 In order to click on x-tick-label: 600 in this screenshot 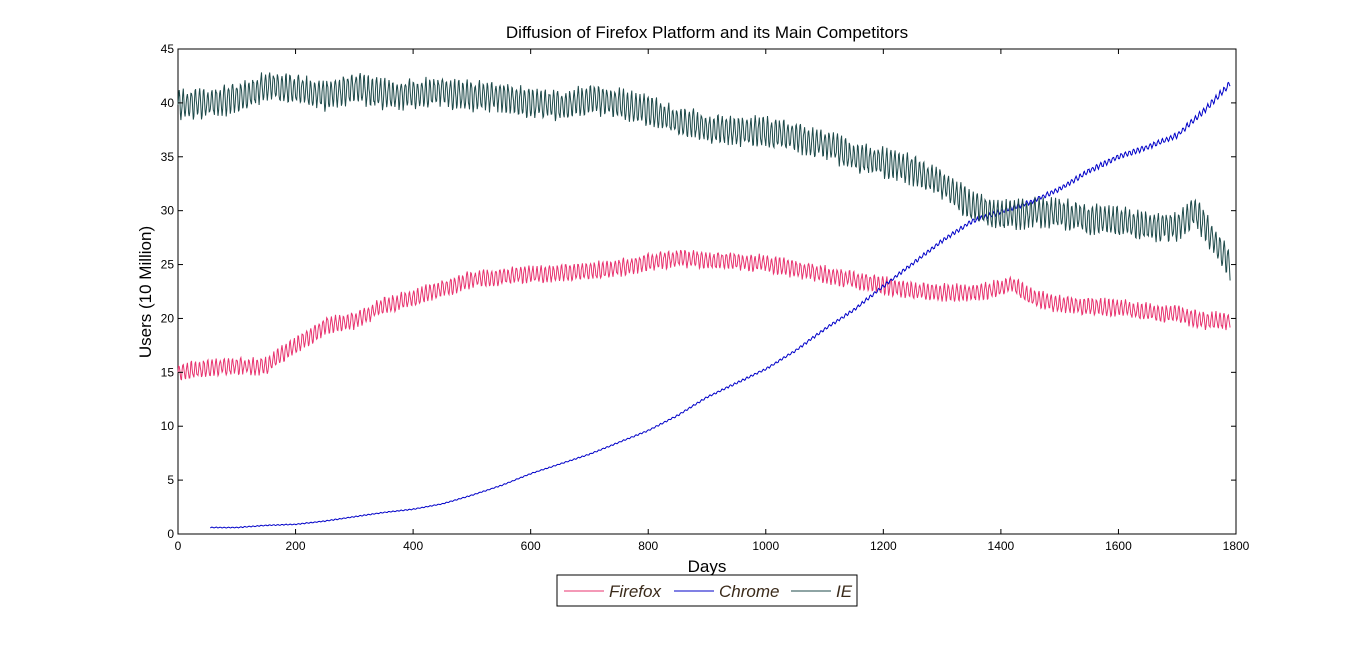, I will do `click(531, 546)`.